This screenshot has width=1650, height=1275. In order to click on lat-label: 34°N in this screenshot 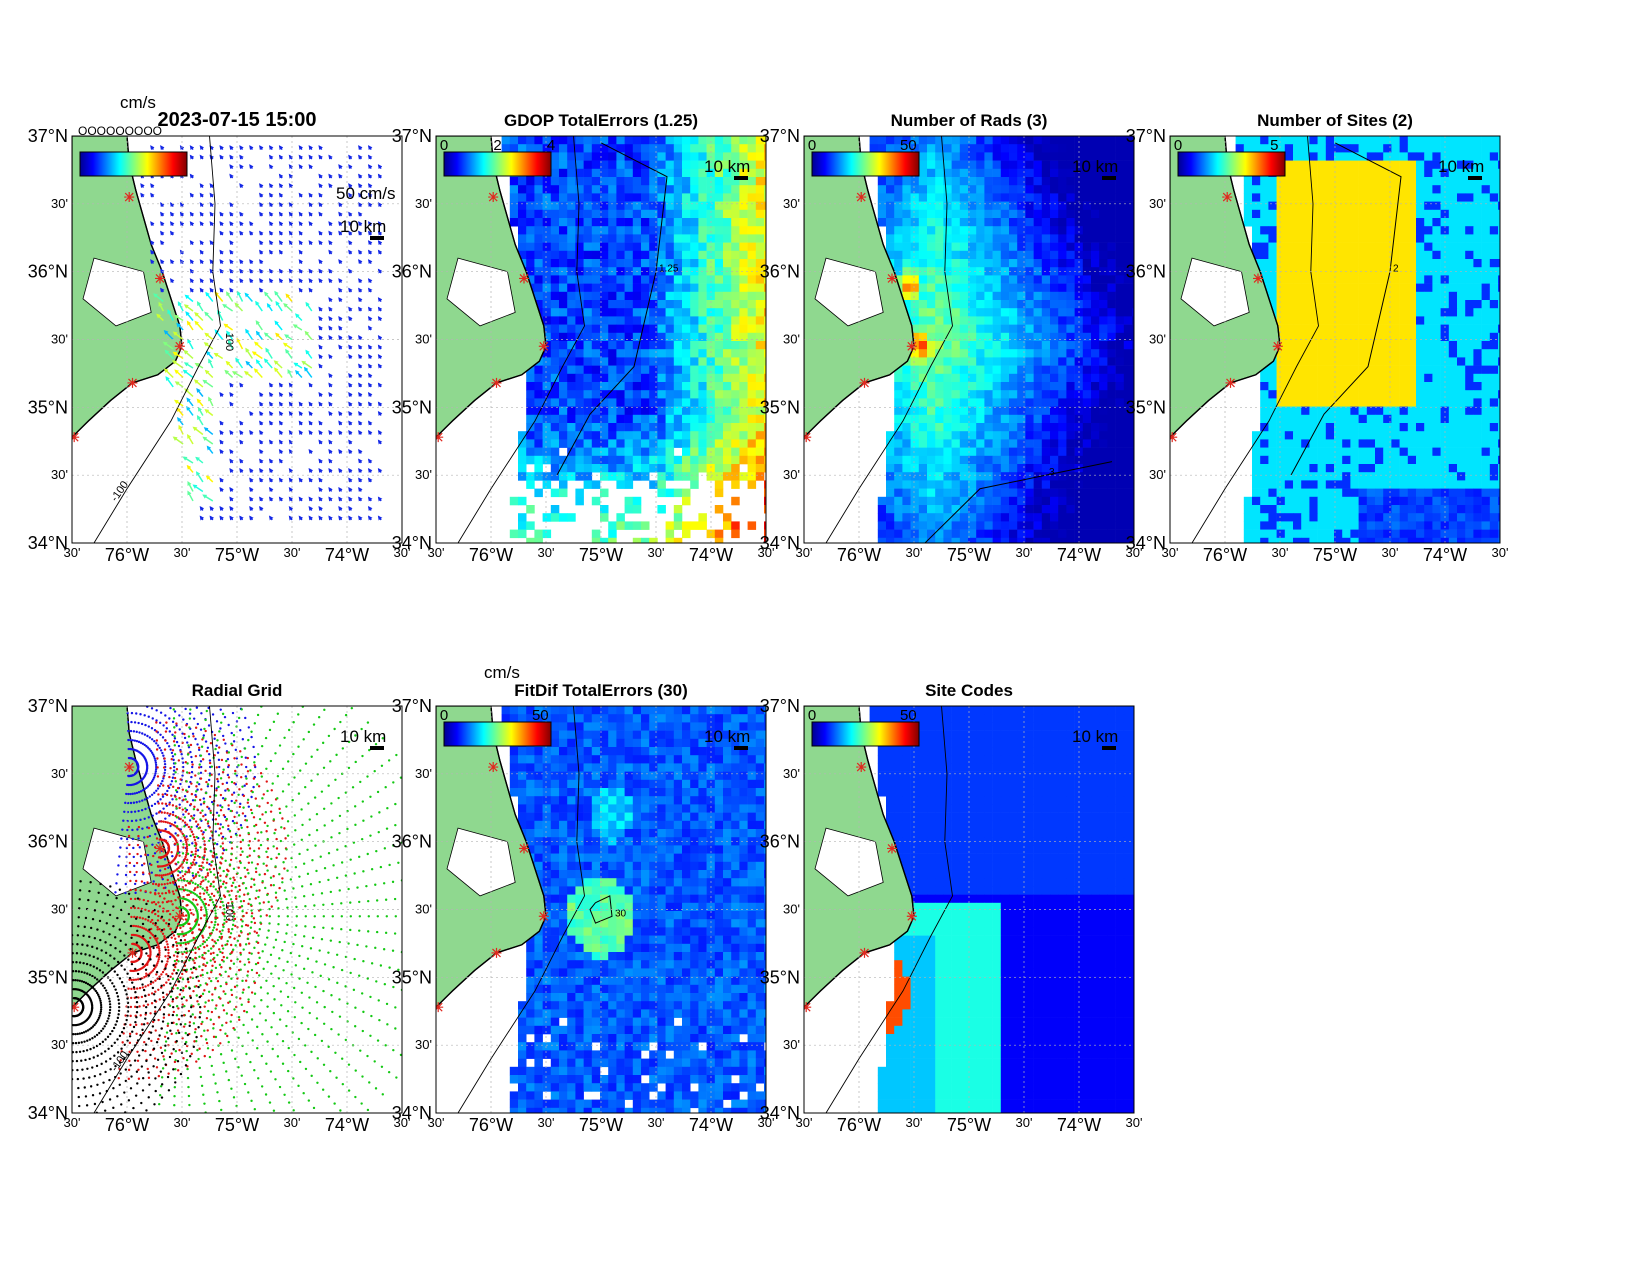, I will do `click(780, 543)`.